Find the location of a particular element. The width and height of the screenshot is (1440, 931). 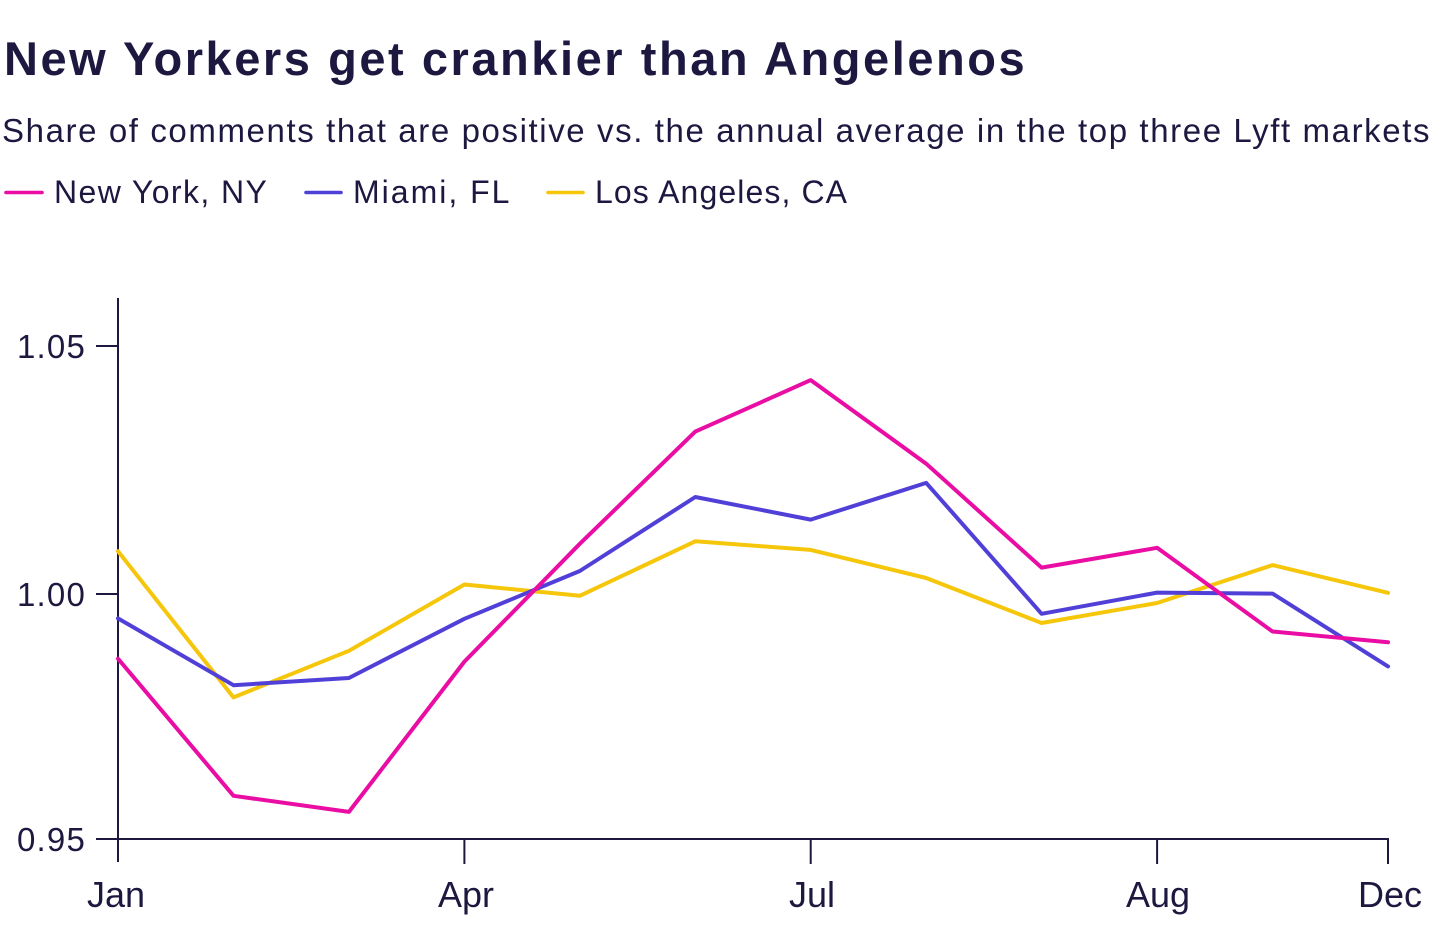

svg-text:New Yorkers get crankier than: New Yorkers get crankier than Angelenos is located at coordinates (515, 58).